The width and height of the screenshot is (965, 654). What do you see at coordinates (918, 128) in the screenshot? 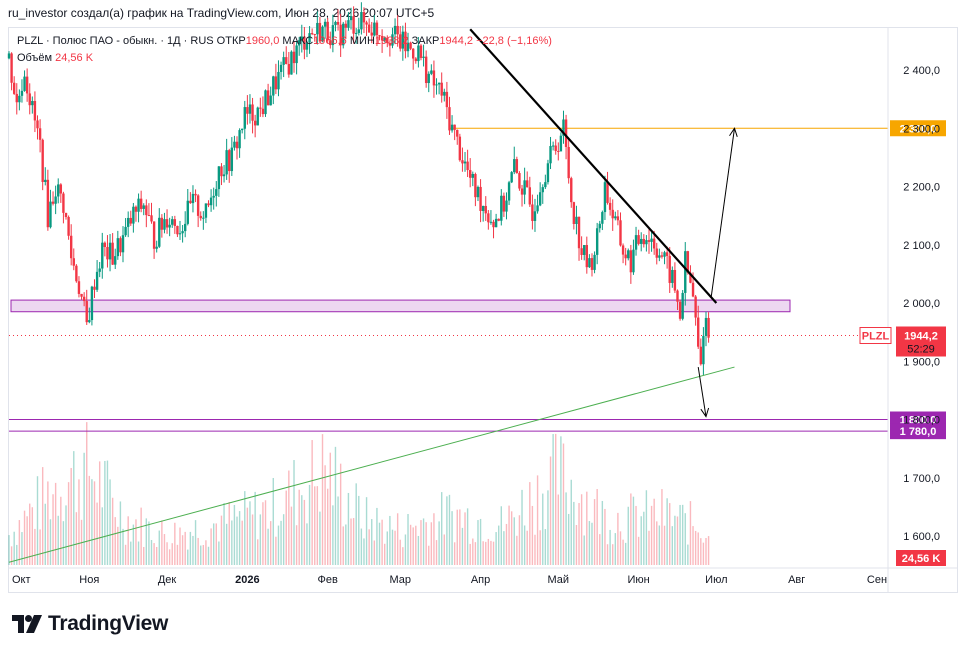
I see `level-badge` at bounding box center [918, 128].